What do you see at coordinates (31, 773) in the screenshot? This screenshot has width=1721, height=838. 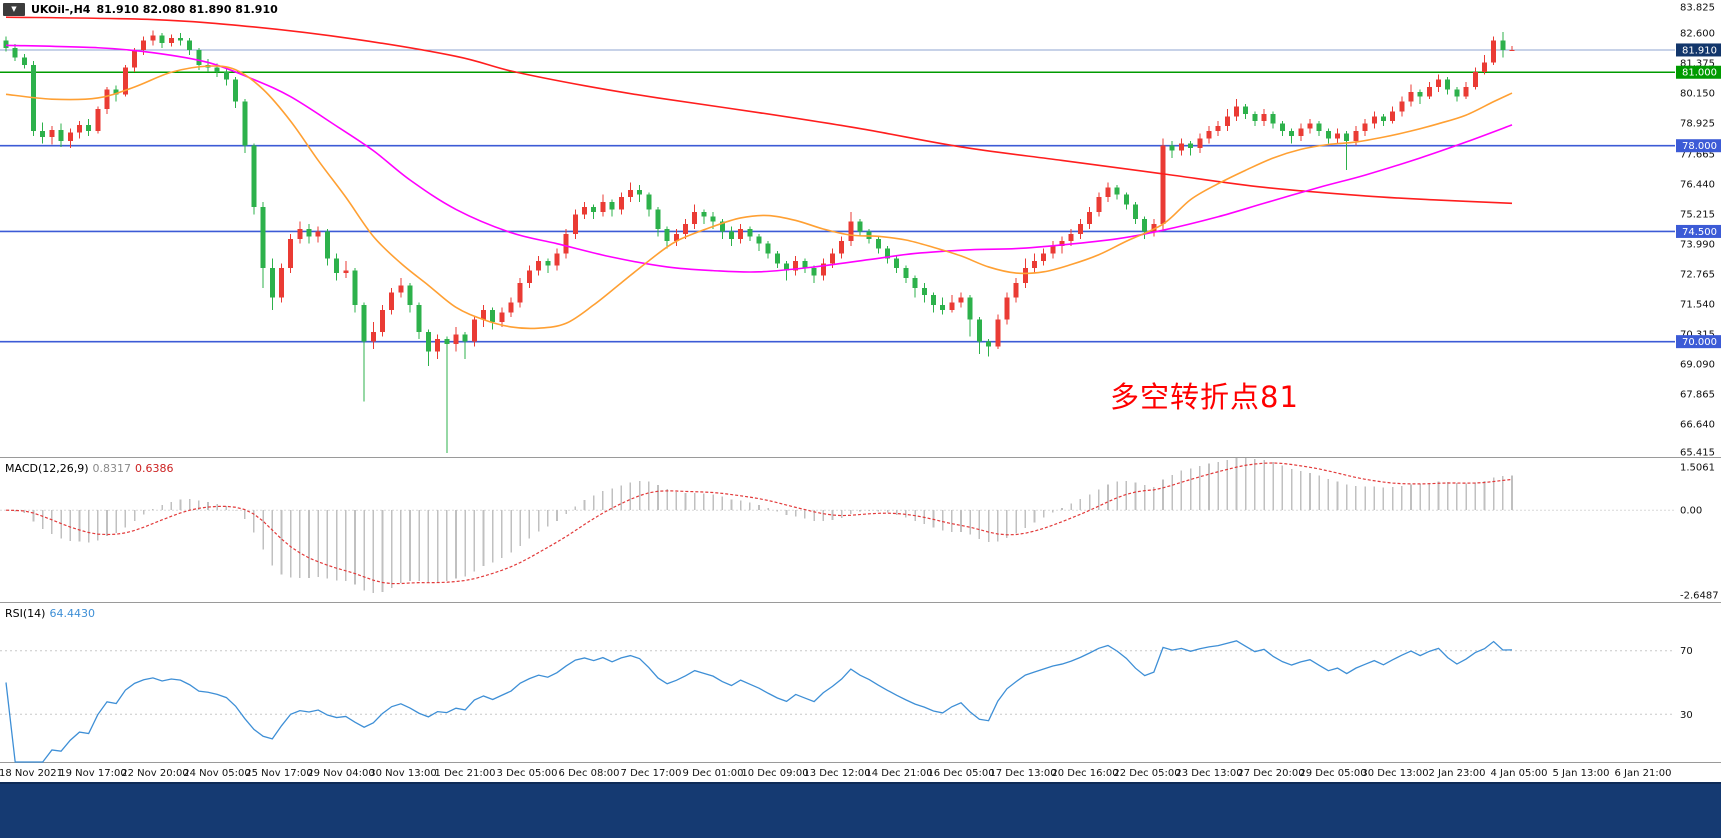 I see `time-label: 18 Nov 2021` at bounding box center [31, 773].